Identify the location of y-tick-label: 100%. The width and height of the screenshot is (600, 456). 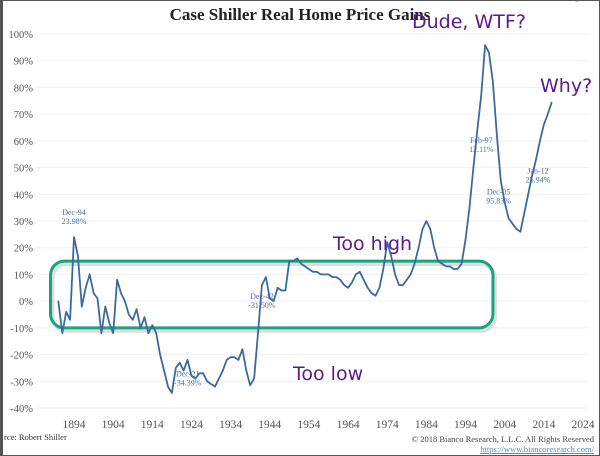
(21, 35).